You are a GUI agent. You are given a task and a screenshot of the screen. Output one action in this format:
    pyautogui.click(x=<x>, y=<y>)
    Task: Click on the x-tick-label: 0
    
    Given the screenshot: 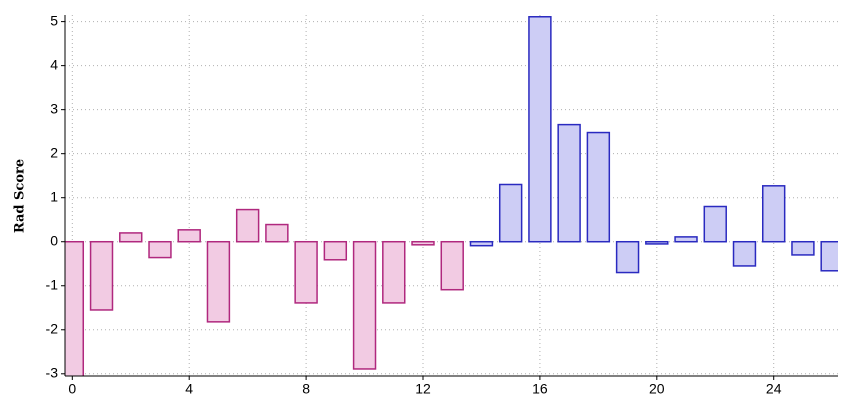 What is the action you would take?
    pyautogui.click(x=72, y=389)
    